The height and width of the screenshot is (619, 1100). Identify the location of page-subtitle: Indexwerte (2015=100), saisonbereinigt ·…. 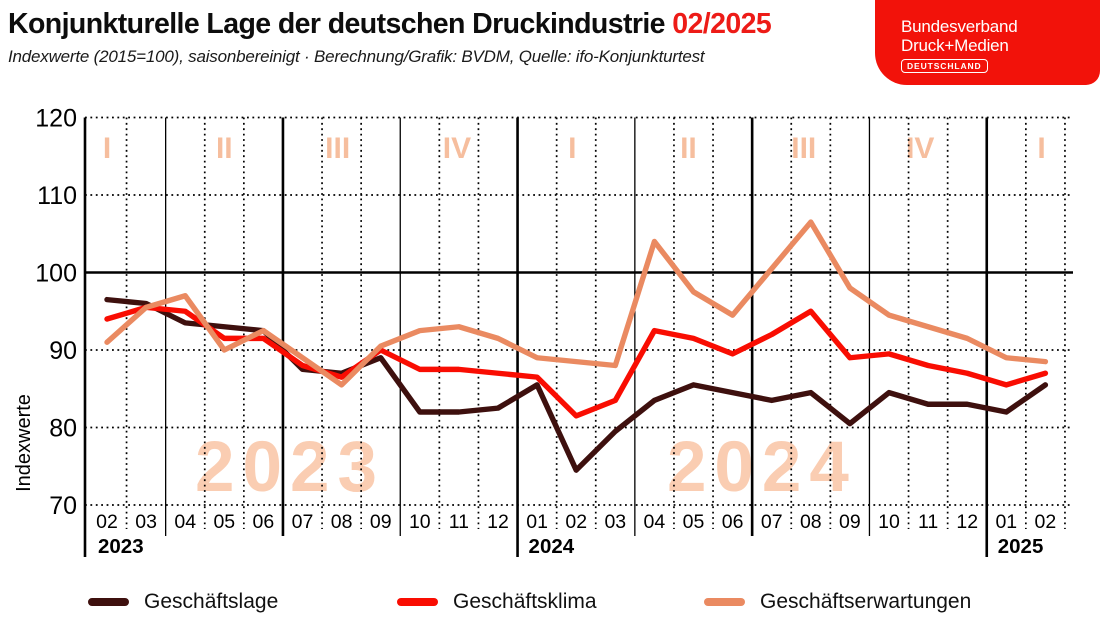
(356, 56).